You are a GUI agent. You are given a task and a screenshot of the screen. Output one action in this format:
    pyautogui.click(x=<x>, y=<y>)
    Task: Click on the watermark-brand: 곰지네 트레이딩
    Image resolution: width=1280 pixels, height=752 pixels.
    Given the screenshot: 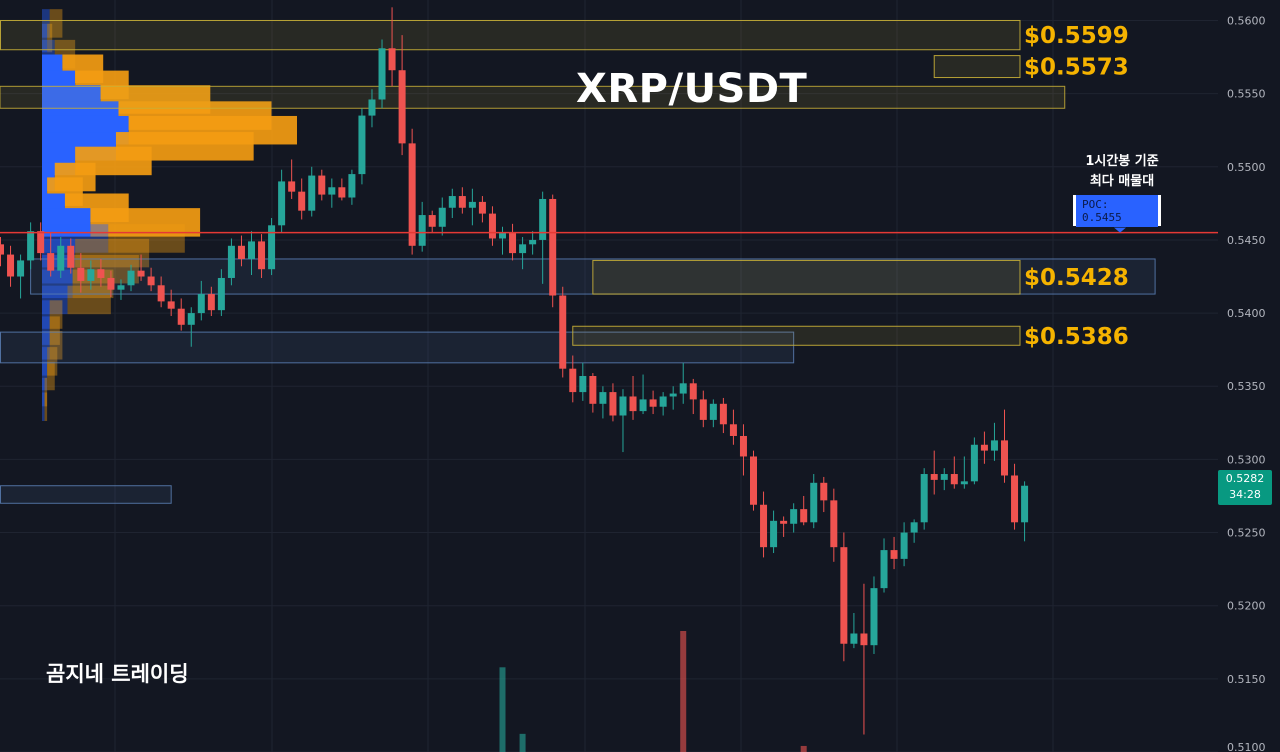 What is the action you would take?
    pyautogui.click(x=117, y=674)
    